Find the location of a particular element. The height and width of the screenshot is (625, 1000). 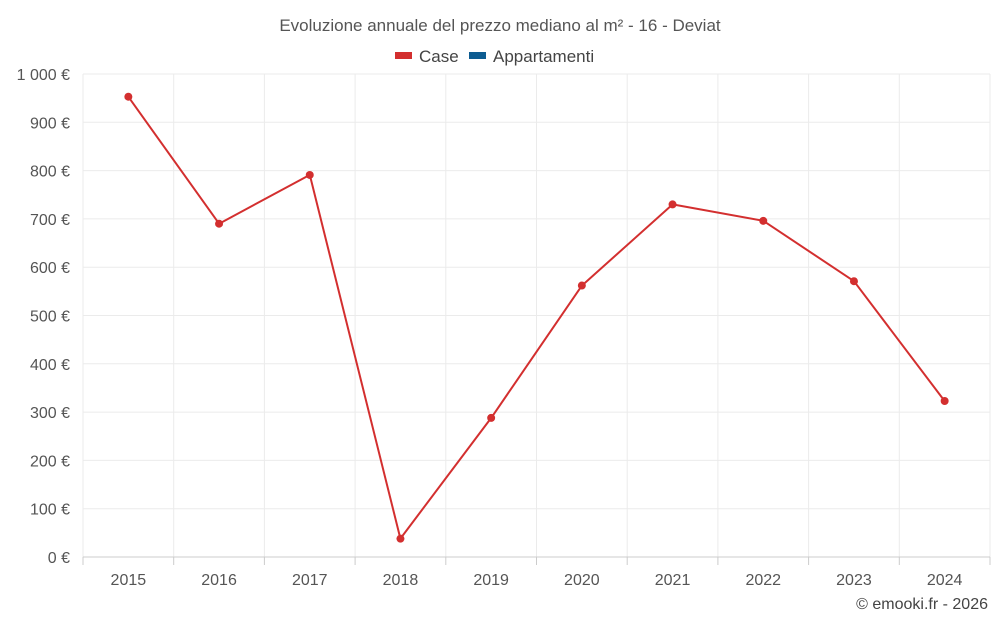

x-tick-label: 2016 is located at coordinates (219, 580).